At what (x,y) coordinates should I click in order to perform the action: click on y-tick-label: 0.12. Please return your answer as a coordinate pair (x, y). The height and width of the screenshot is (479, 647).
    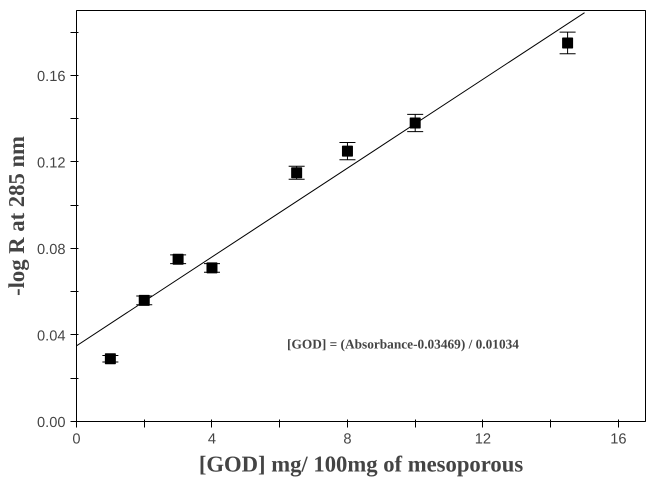
    Looking at the image, I should click on (51, 163).